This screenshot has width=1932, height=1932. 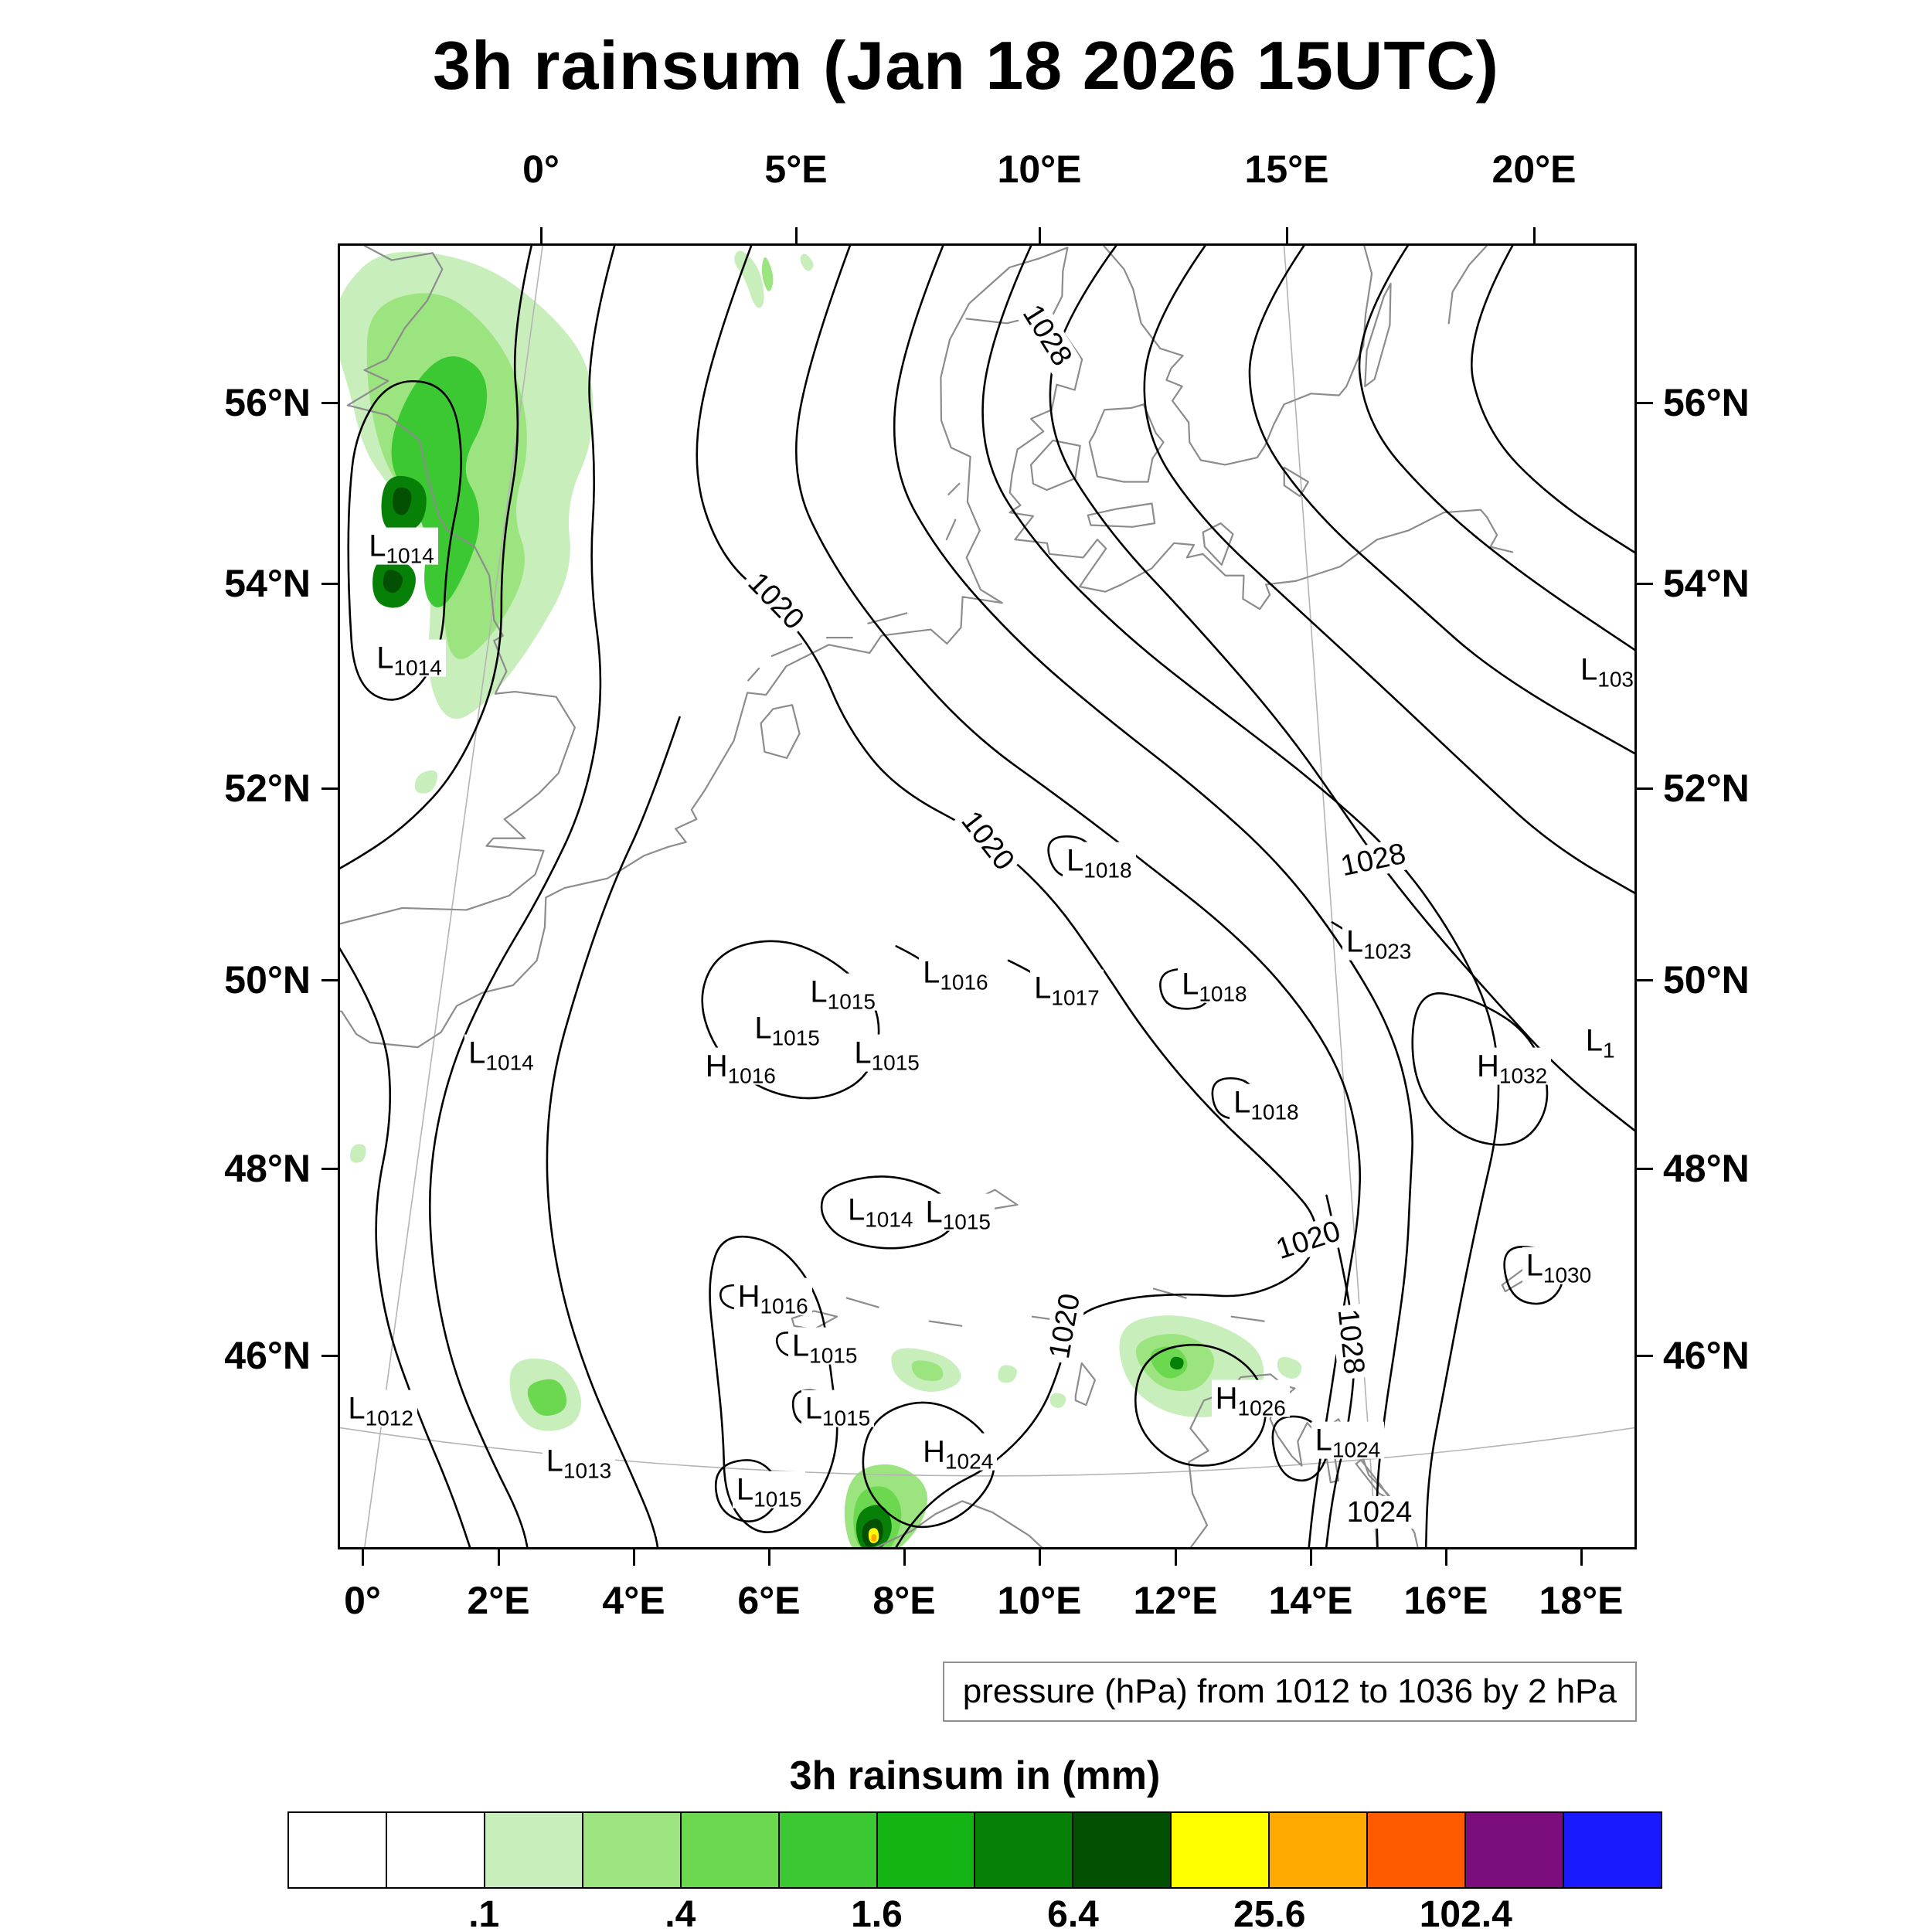 What do you see at coordinates (1466, 1913) in the screenshot?
I see `colorbar-tick-label: 102.4` at bounding box center [1466, 1913].